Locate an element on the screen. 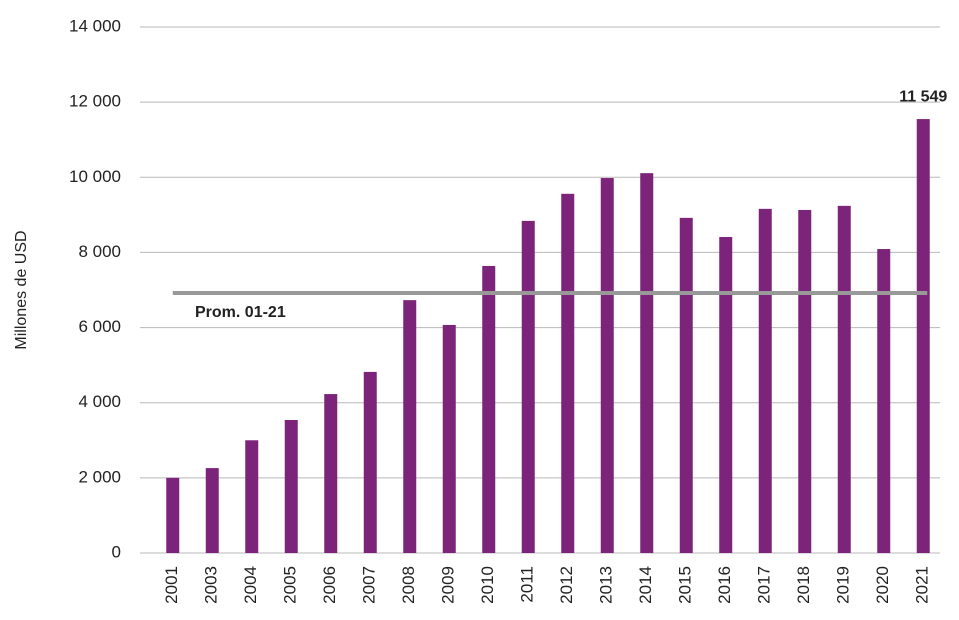  x-tick-label: 2012 is located at coordinates (566, 585).